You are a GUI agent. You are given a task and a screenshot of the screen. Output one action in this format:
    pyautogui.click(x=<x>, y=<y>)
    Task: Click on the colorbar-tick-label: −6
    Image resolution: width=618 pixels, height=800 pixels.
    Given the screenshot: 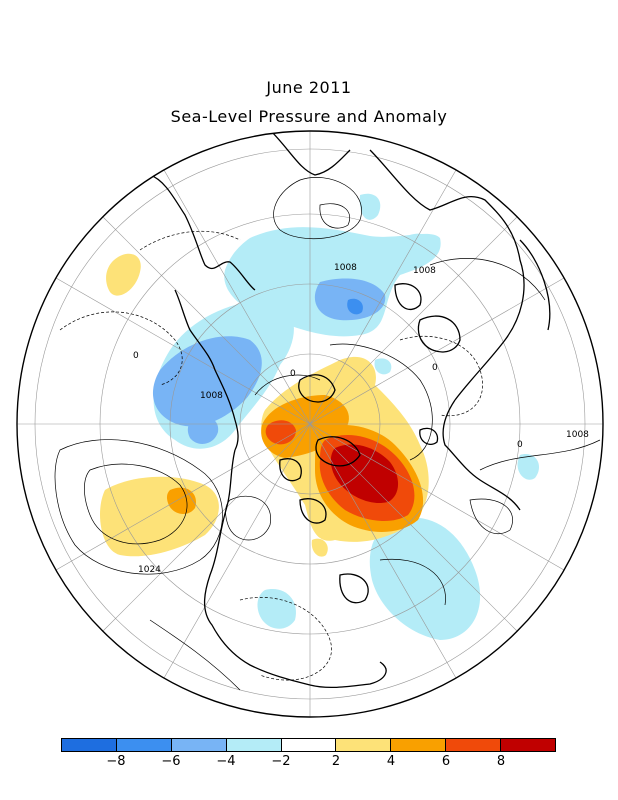 What is the action you would take?
    pyautogui.click(x=171, y=761)
    